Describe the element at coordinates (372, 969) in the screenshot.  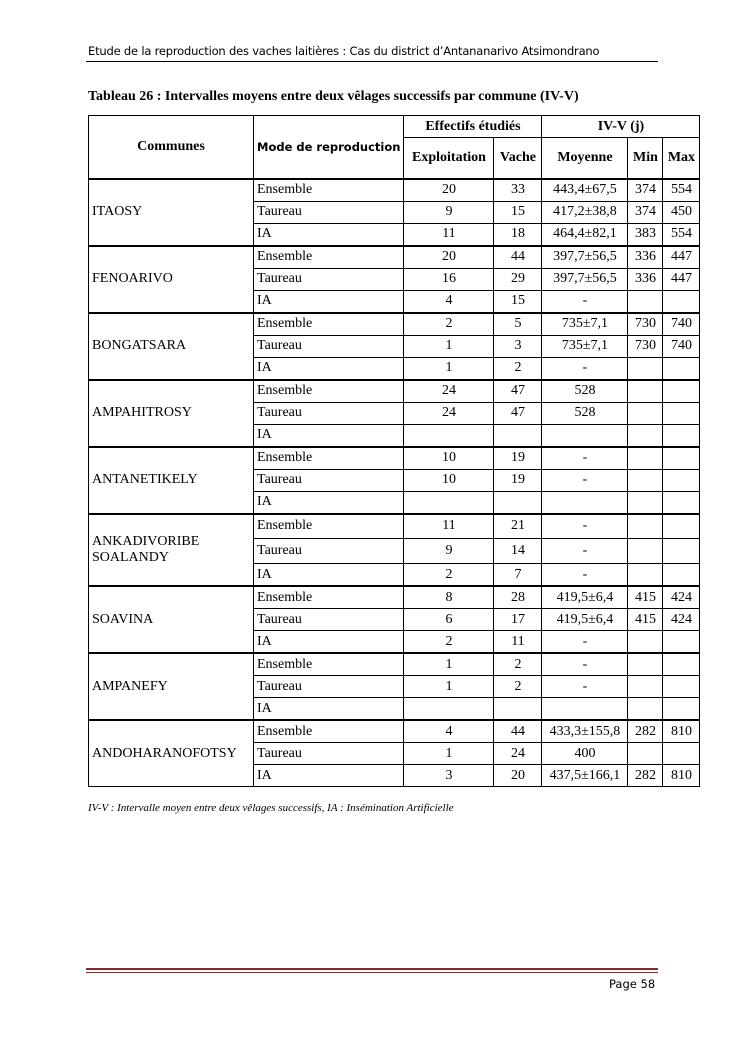
I see `footer-rule` at that location.